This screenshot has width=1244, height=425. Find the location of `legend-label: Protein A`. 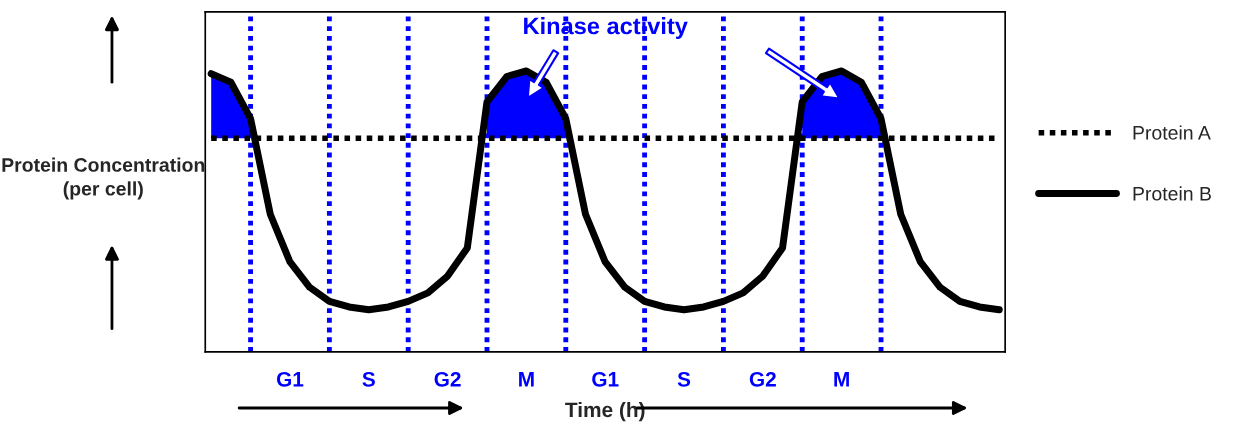

legend-label: Protein A is located at coordinates (1172, 132).